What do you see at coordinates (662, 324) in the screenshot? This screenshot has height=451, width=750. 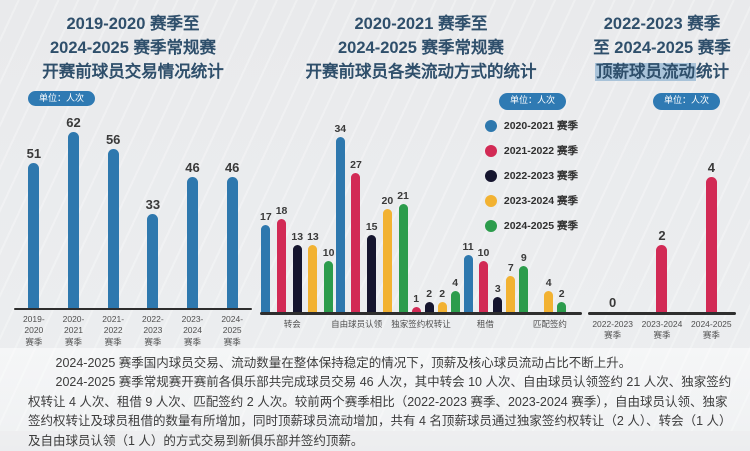 I see `category-label-line: 2023-2024` at bounding box center [662, 324].